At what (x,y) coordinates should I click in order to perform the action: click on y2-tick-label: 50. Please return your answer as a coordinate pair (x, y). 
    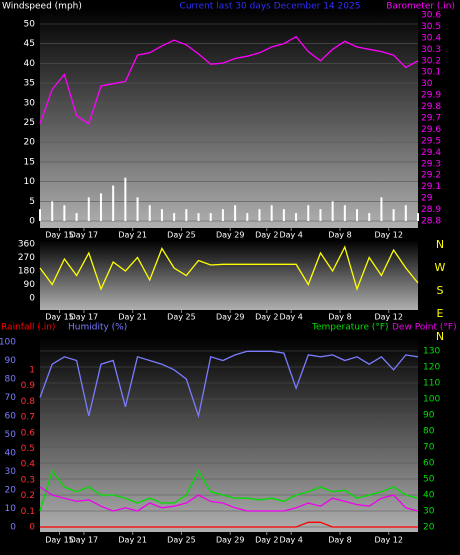
    Looking at the image, I should click on (429, 480).